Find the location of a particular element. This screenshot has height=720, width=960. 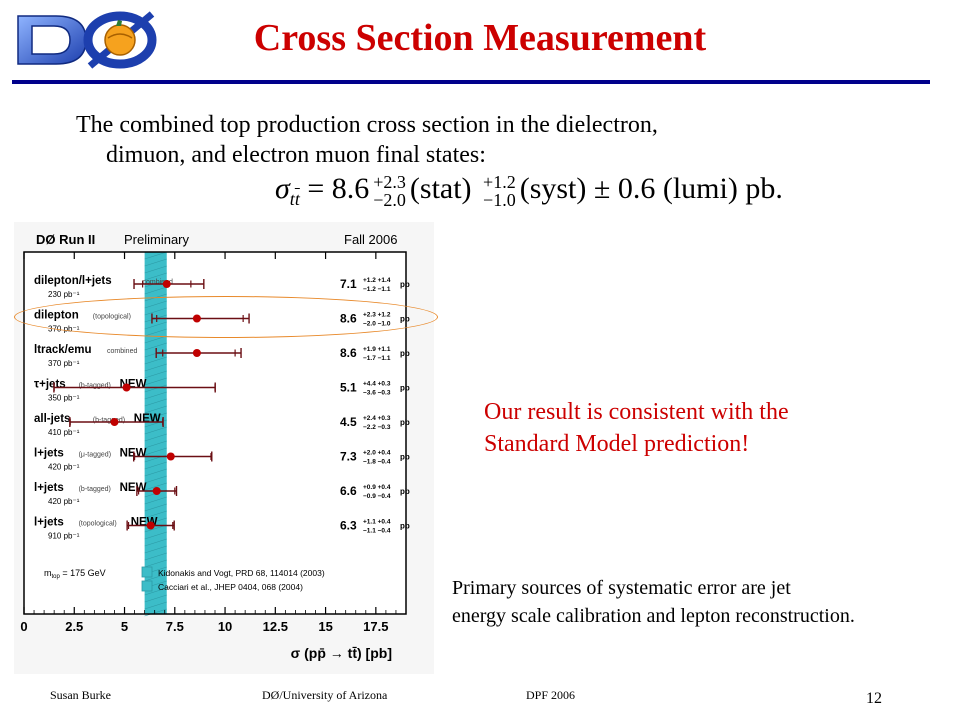

measurement-lumi: 370 pb⁻¹ is located at coordinates (64, 363).